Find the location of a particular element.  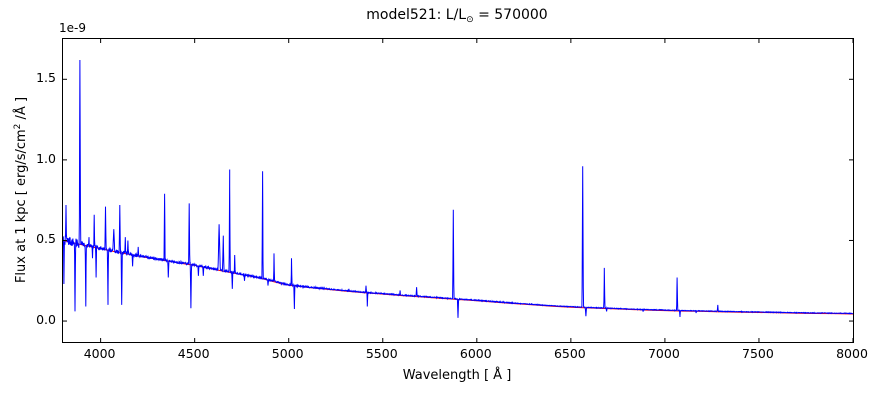

plot-title-text: model521: L/L is located at coordinates (416, 15).